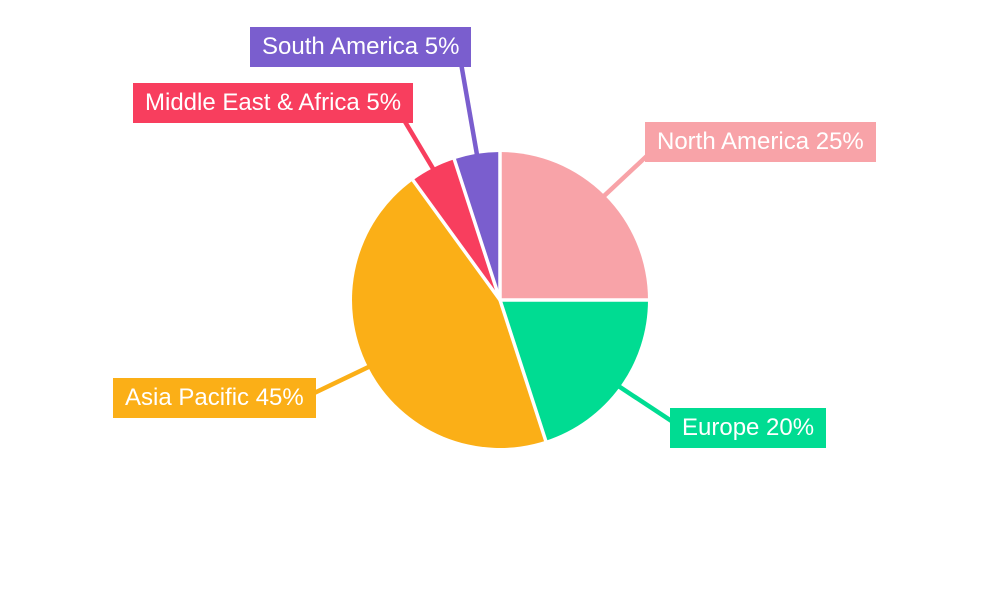 The height and width of the screenshot is (600, 1000). Describe the element at coordinates (627, 174) in the screenshot. I see `leader-line-north-america` at that location.